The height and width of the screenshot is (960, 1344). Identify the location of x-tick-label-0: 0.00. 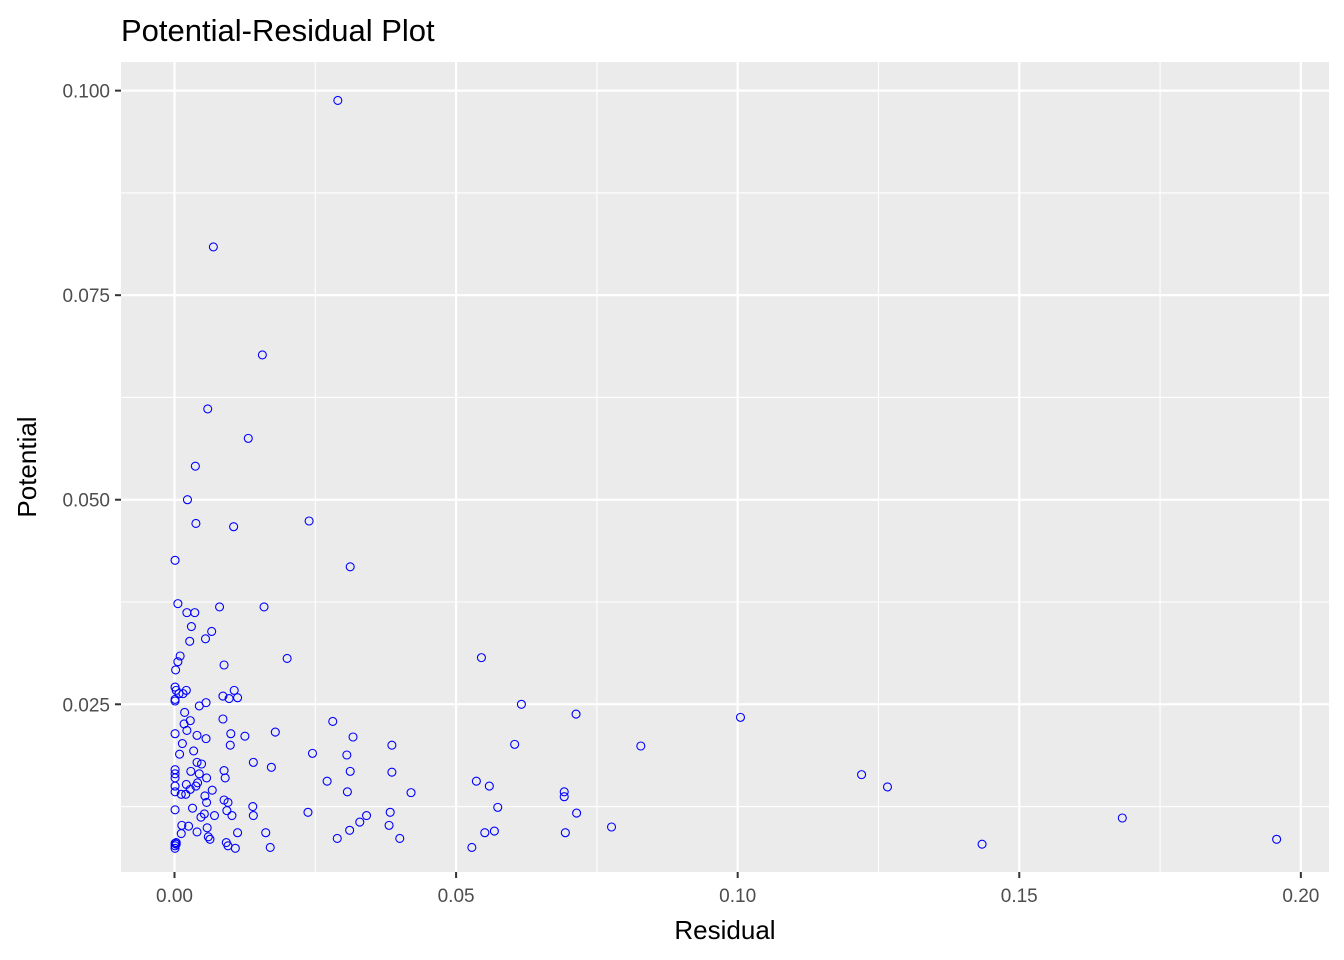
(174, 896).